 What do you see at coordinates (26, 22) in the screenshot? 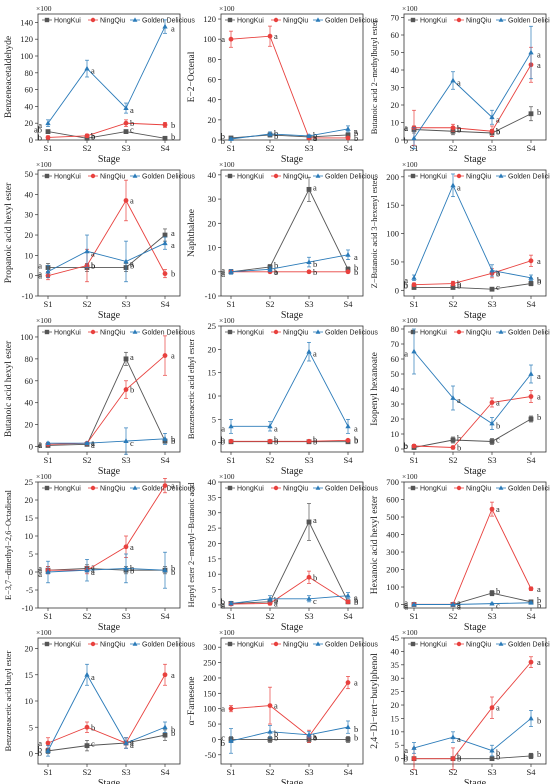
I see `y-tick-label: 140` at bounding box center [26, 22].